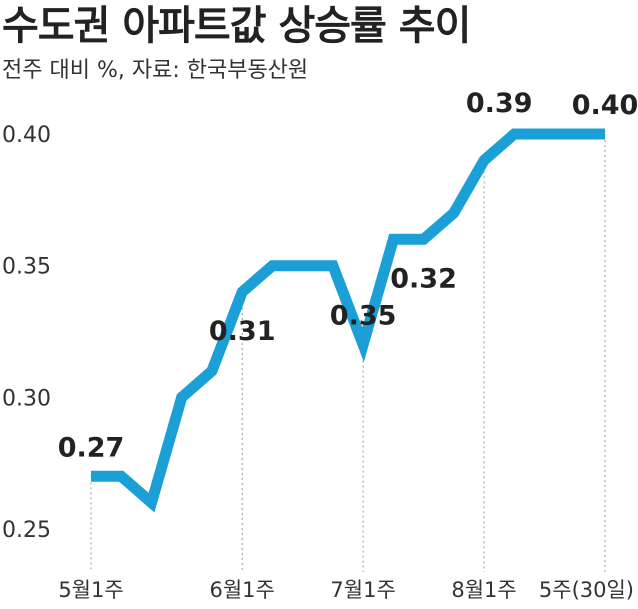 The height and width of the screenshot is (609, 638). I want to click on x-tick-label: 5월1주, so click(90, 590).